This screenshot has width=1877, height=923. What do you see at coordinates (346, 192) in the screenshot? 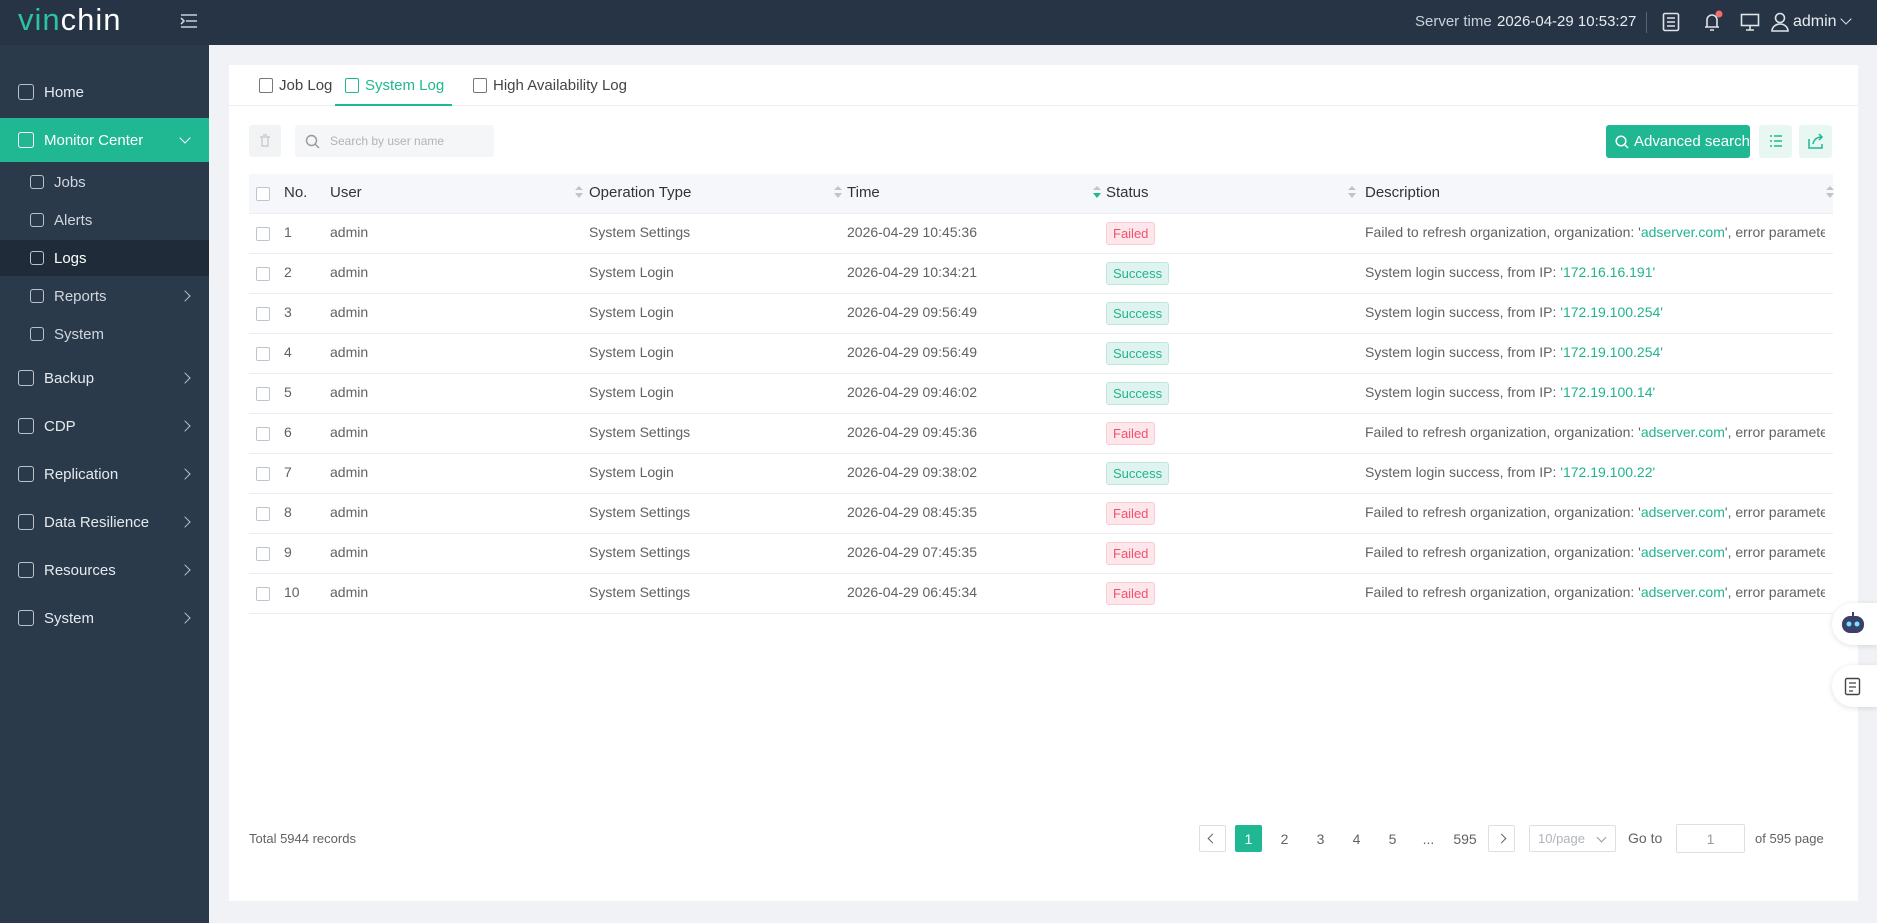
I see `column-header: User` at bounding box center [346, 192].